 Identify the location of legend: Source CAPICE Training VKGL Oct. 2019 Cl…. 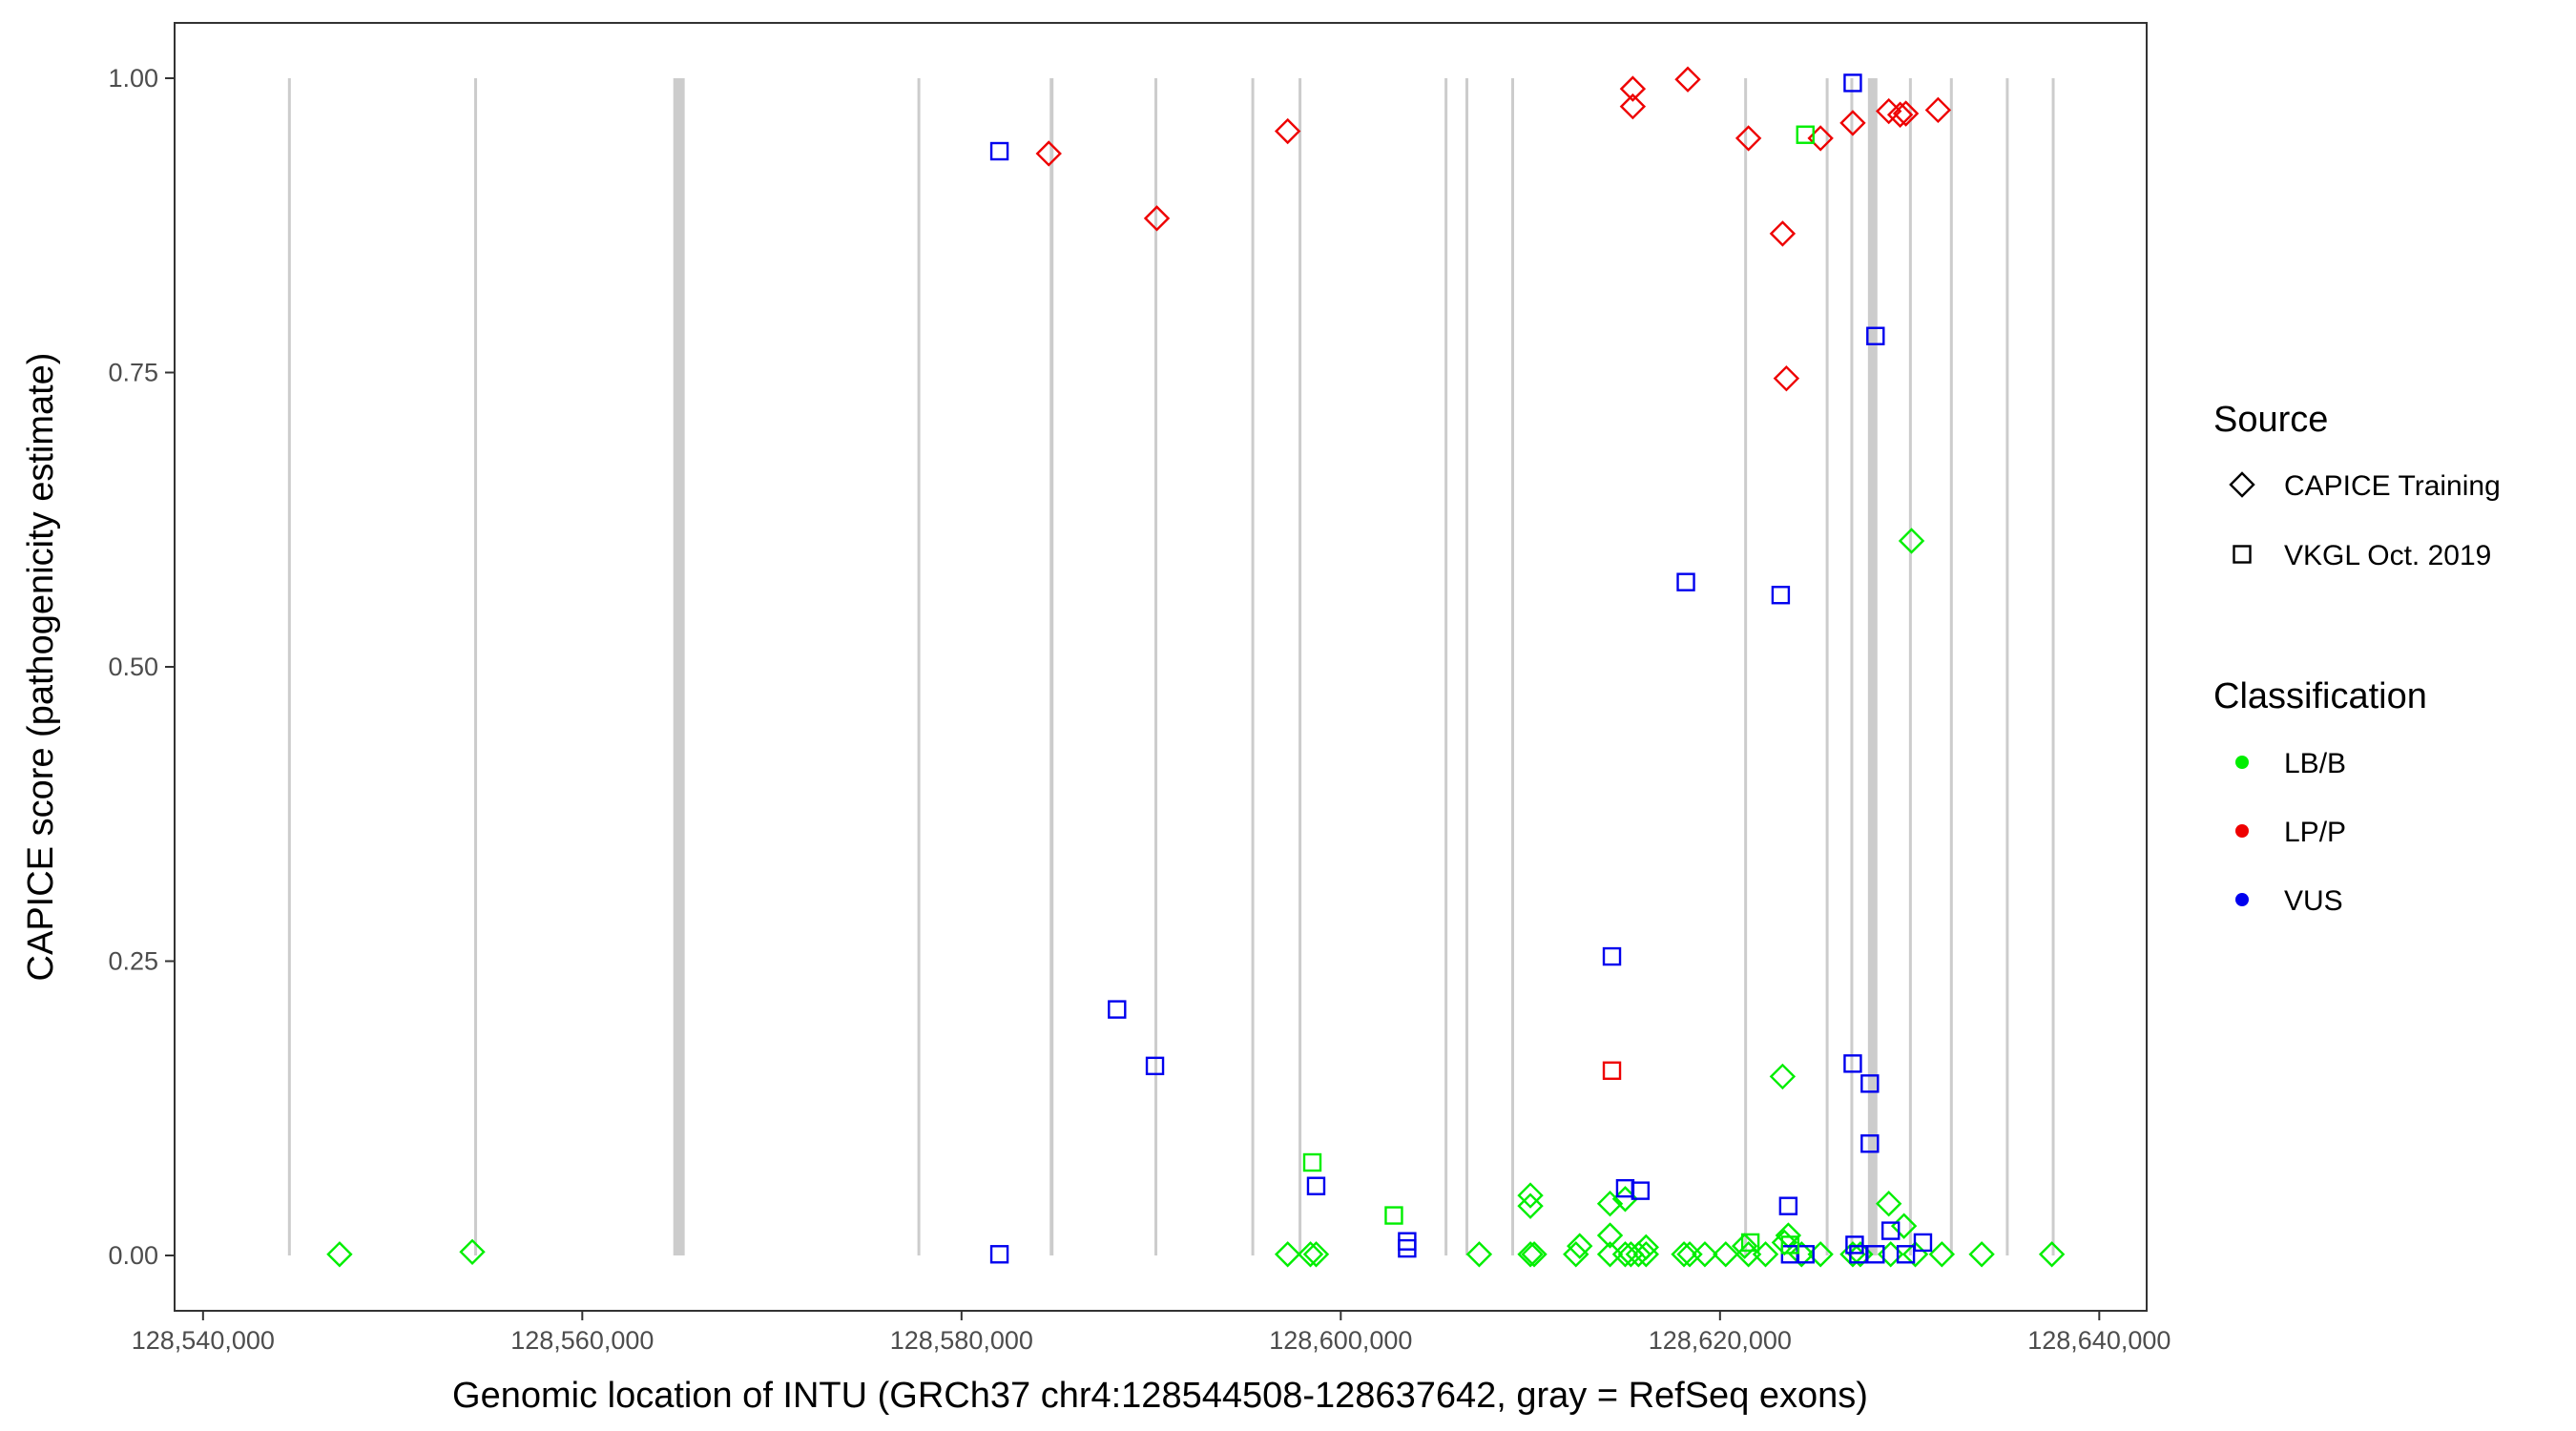
(2357, 658).